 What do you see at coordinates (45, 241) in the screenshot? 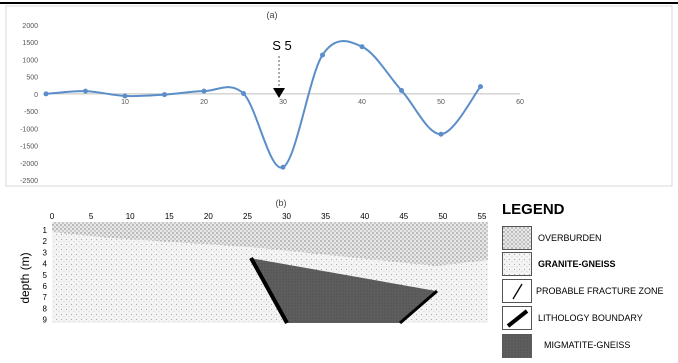
I see `depth-tick-label: 2` at bounding box center [45, 241].